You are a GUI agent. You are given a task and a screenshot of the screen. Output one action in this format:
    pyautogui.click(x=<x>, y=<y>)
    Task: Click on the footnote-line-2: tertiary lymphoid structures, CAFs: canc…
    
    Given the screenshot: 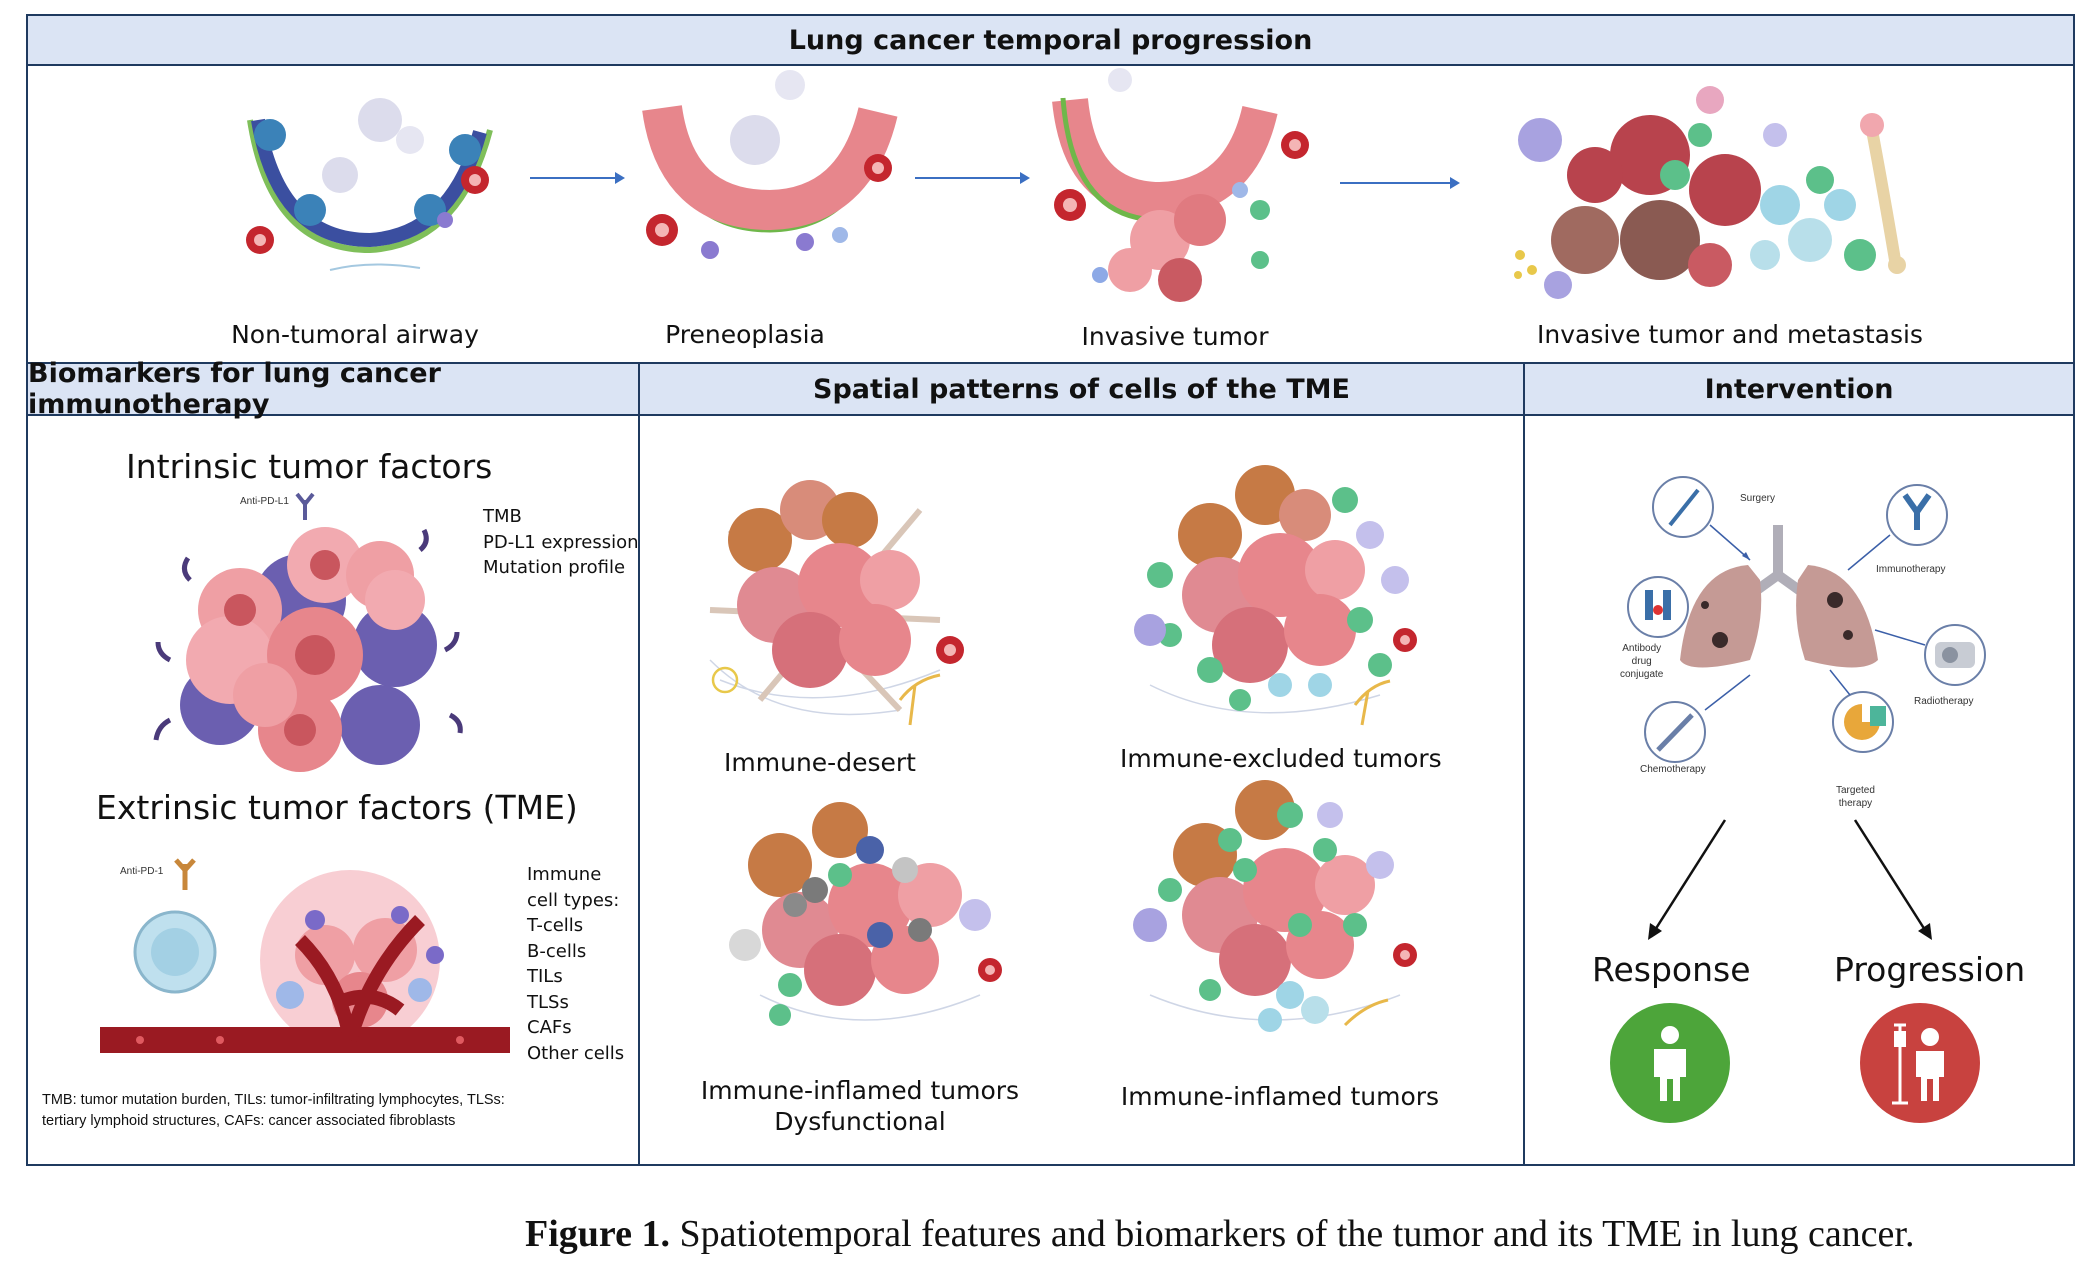 What is the action you would take?
    pyautogui.click(x=249, y=1121)
    